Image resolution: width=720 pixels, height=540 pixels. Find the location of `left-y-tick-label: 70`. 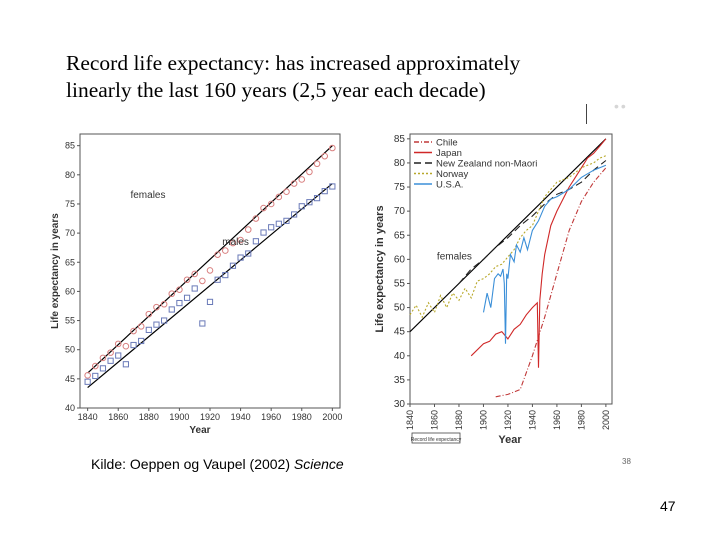

left-y-tick-label: 70 is located at coordinates (70, 233).